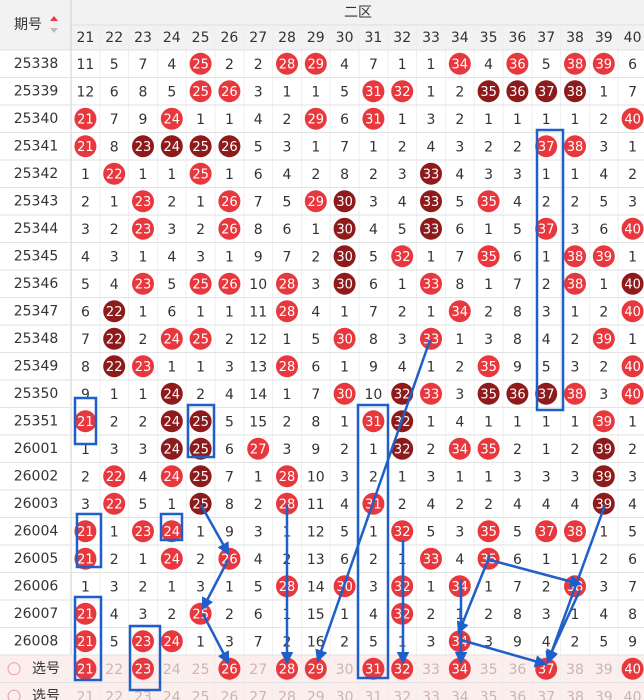 The image size is (644, 700). I want to click on selected-number: 34, so click(460, 669).